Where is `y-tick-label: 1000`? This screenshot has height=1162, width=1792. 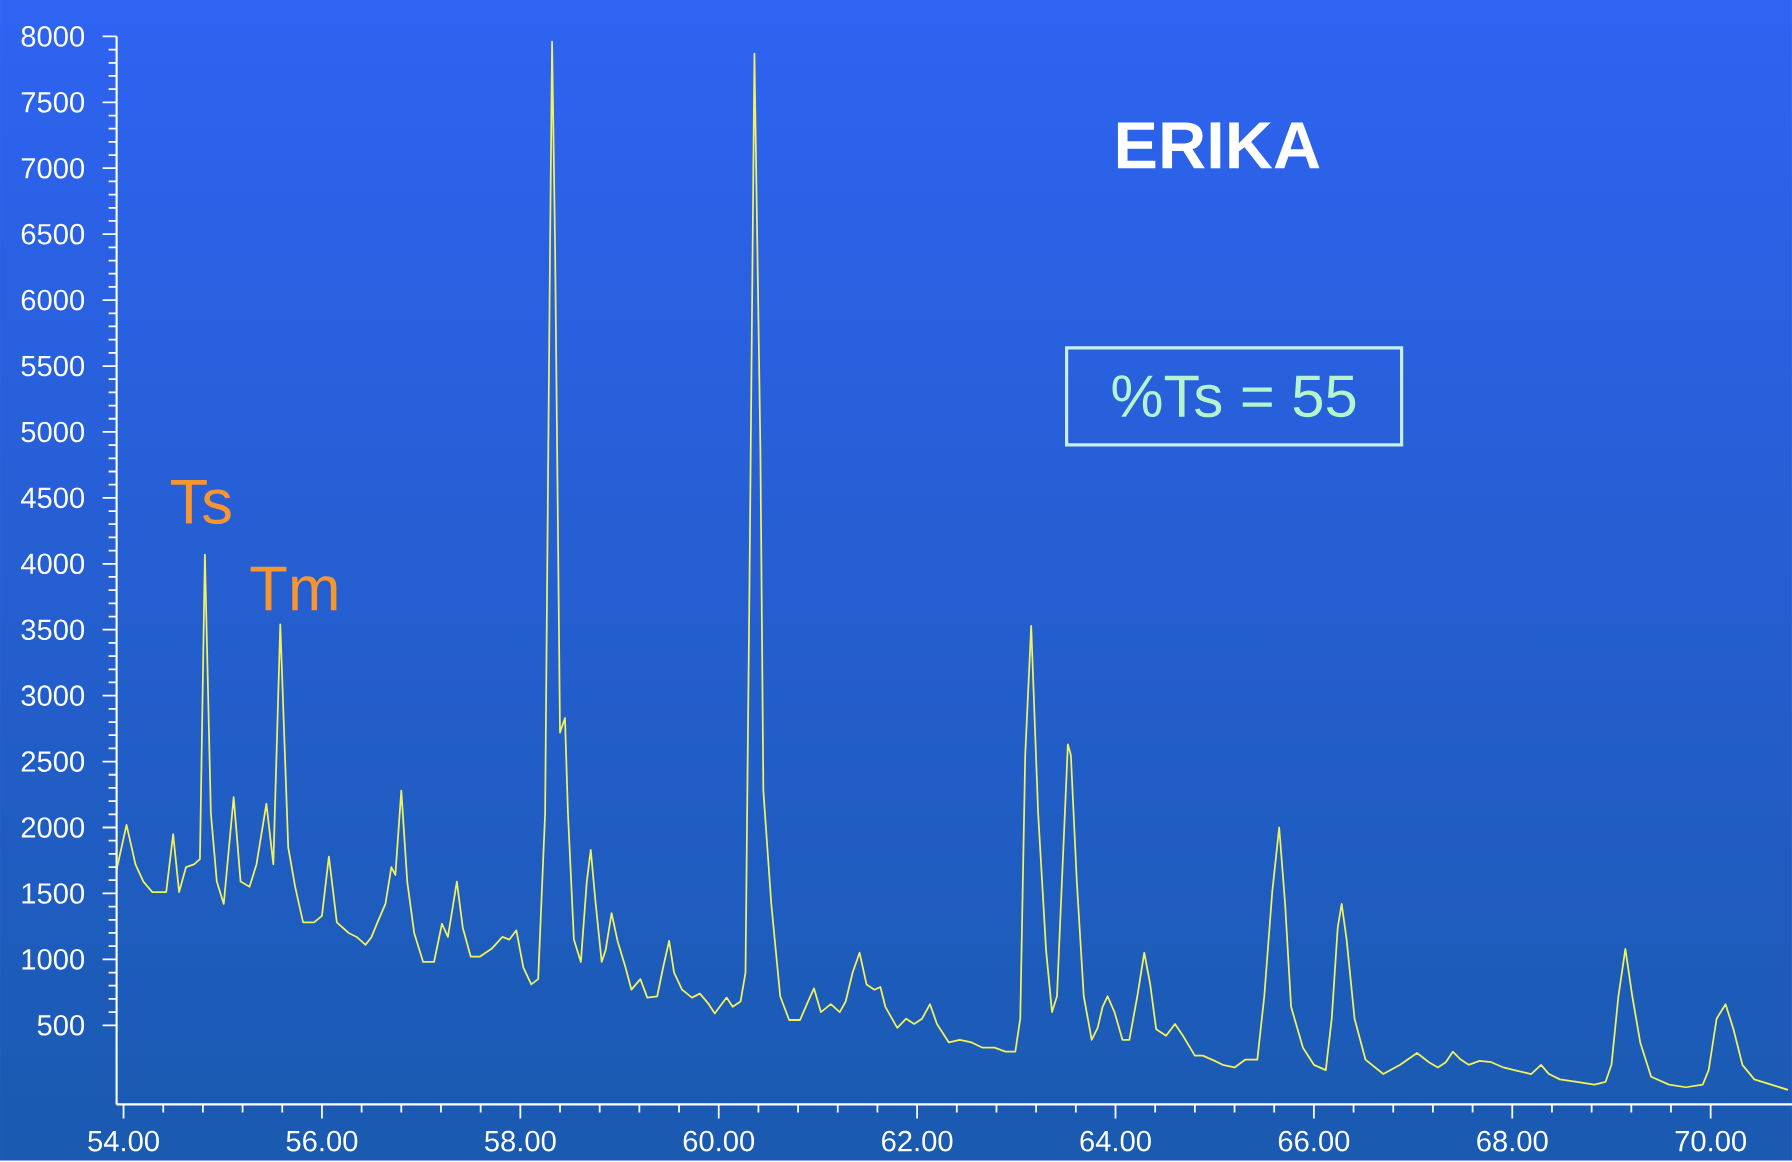 y-tick-label: 1000 is located at coordinates (53, 959).